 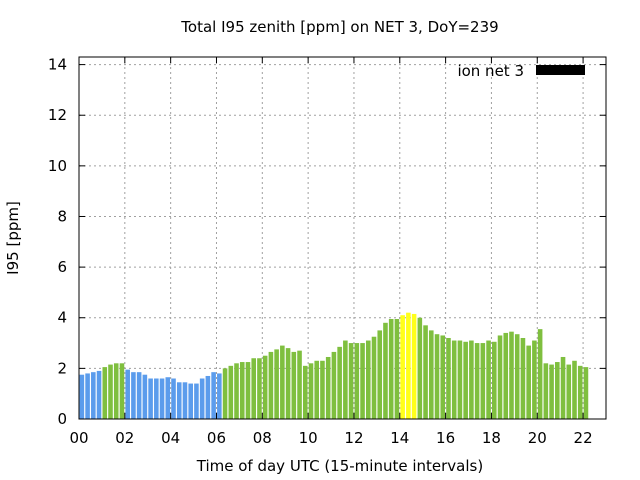 I want to click on y-tick-label: 12, so click(x=57, y=115).